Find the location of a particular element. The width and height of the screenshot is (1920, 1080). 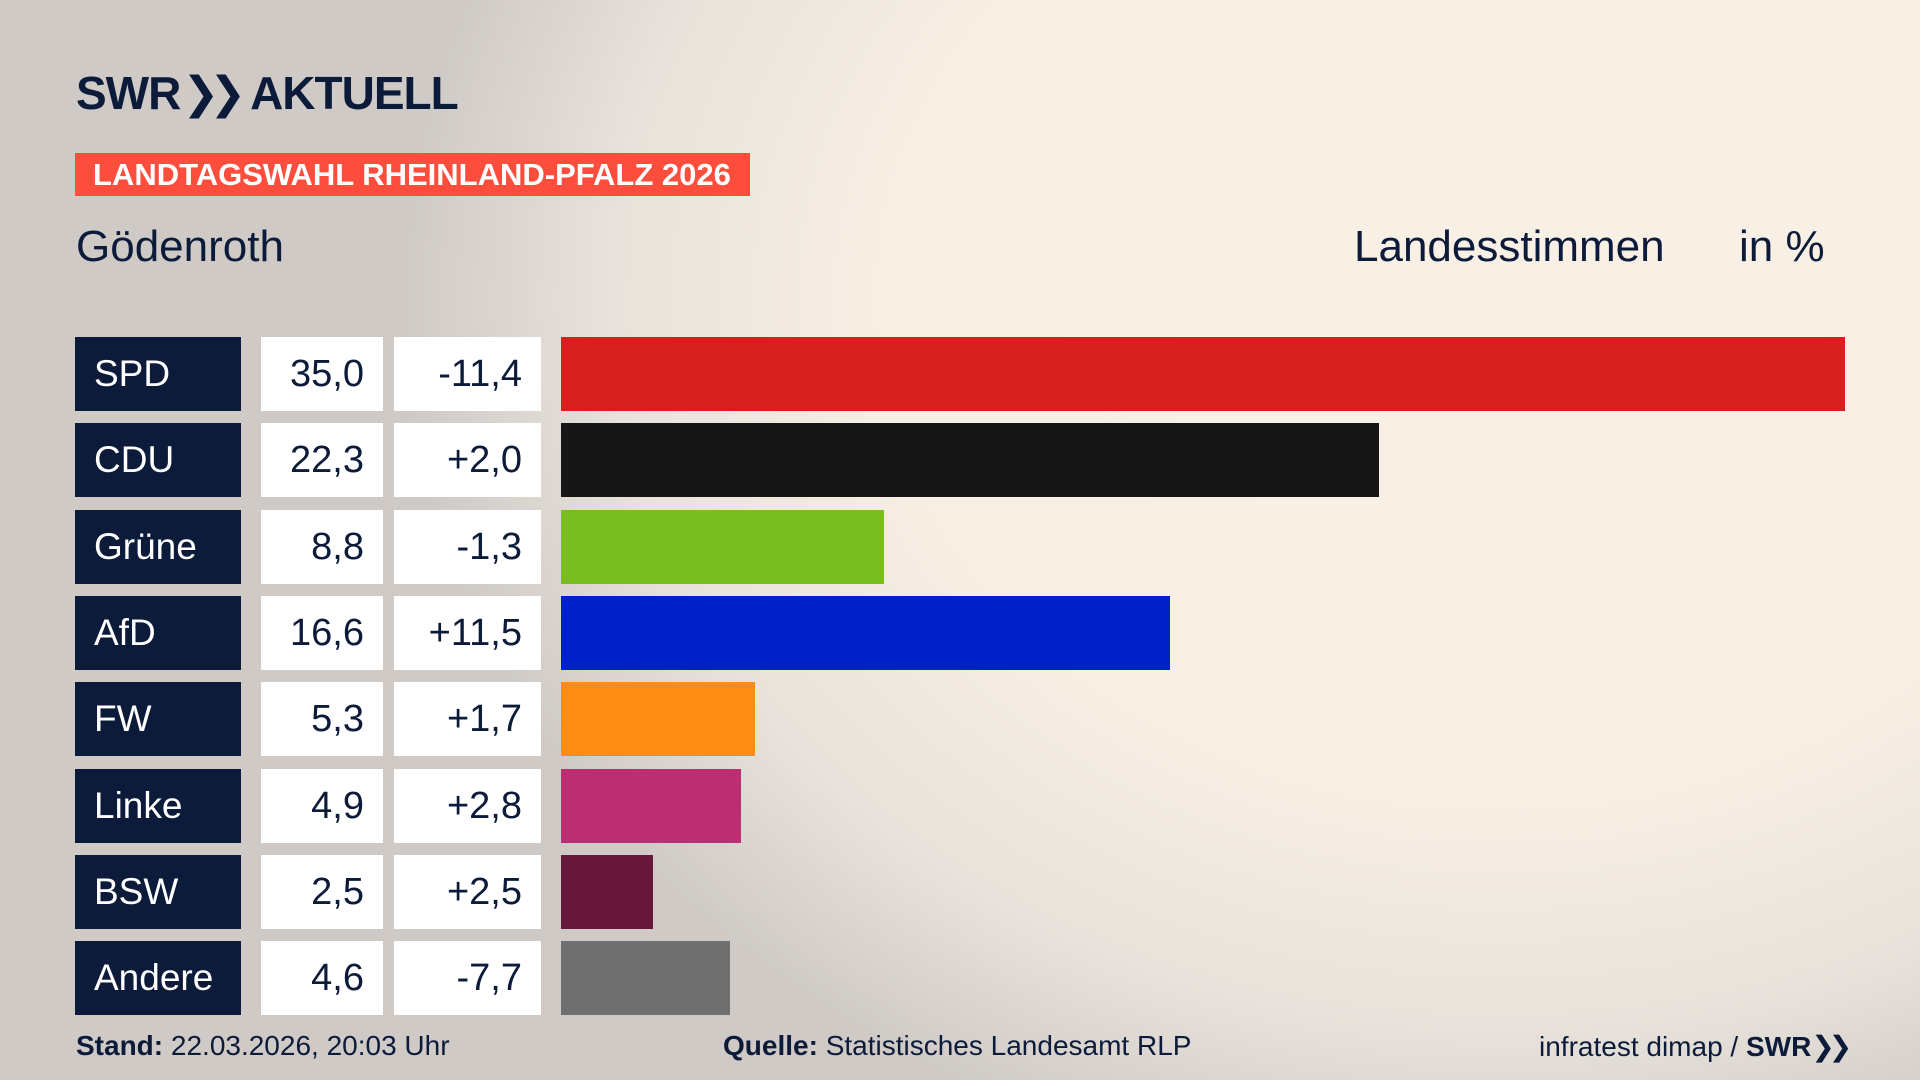

result-row: Andere 4,6 -7,7 is located at coordinates (960, 978).